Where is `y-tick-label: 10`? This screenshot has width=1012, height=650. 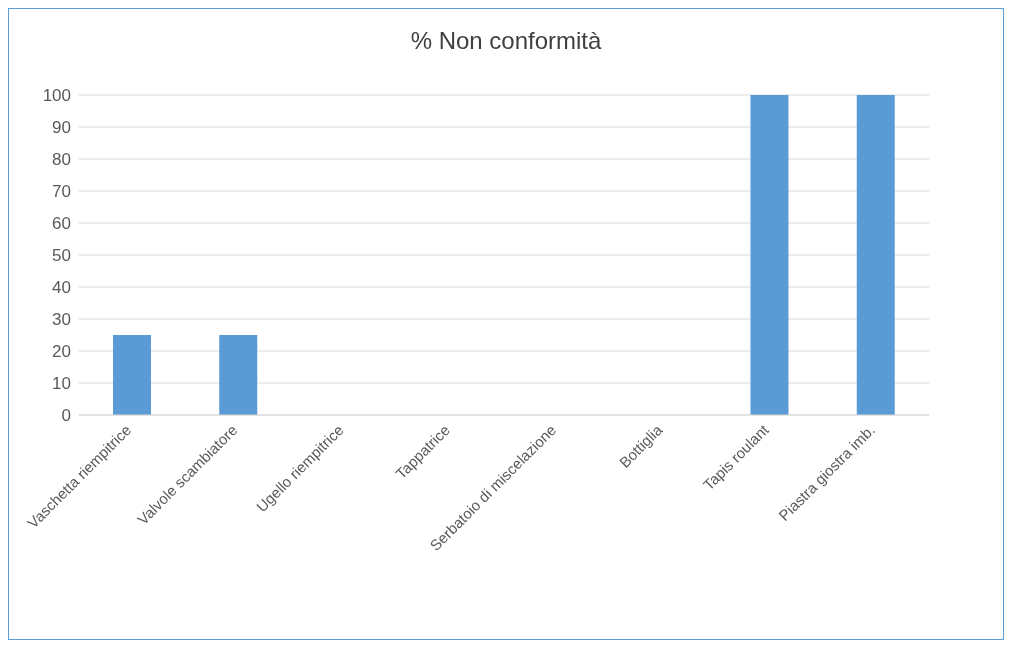
y-tick-label: 10 is located at coordinates (61, 384).